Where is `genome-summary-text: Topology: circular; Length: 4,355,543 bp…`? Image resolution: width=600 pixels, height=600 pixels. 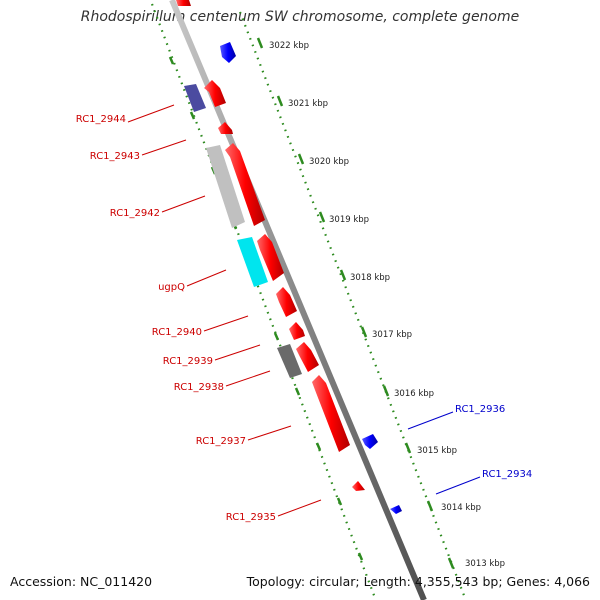 genome-summary-text: Topology: circular; Length: 4,355,543 bp… is located at coordinates (418, 581).